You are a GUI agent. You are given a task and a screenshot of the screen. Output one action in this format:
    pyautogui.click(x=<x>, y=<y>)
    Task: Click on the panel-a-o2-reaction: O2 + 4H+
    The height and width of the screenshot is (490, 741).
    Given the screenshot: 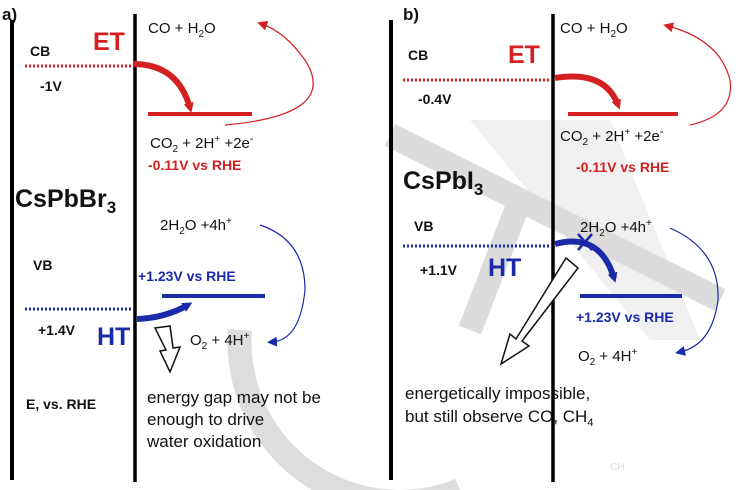 What is the action you would take?
    pyautogui.click(x=220, y=341)
    